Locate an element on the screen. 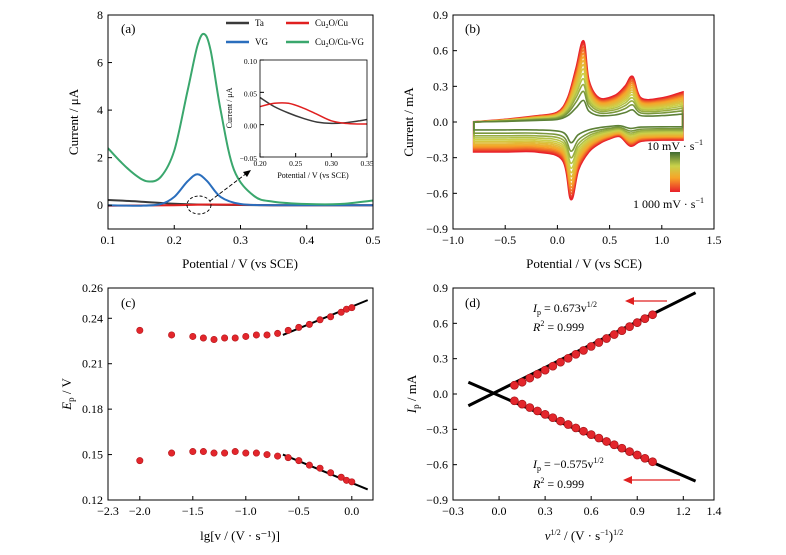  panel-b-x-axis-title: Potential / V (vs SCE) is located at coordinates (584, 263).